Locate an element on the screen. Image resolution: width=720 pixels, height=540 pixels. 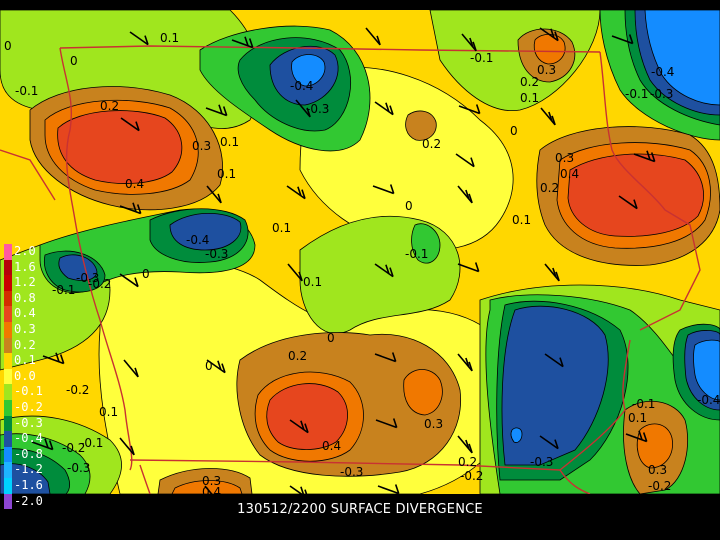
legend-row: -0.8 is located at coordinates (32, 454).